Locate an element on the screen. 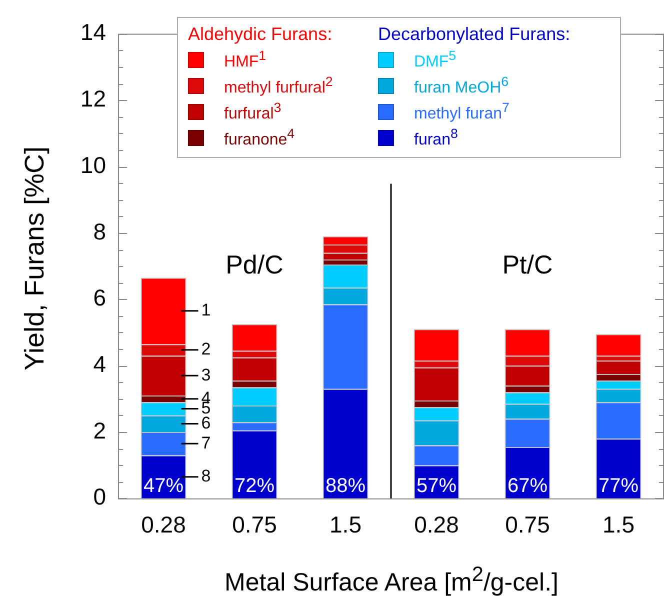 This screenshot has height=596, width=665. annotation: Aldehydic Furans: is located at coordinates (261, 34).